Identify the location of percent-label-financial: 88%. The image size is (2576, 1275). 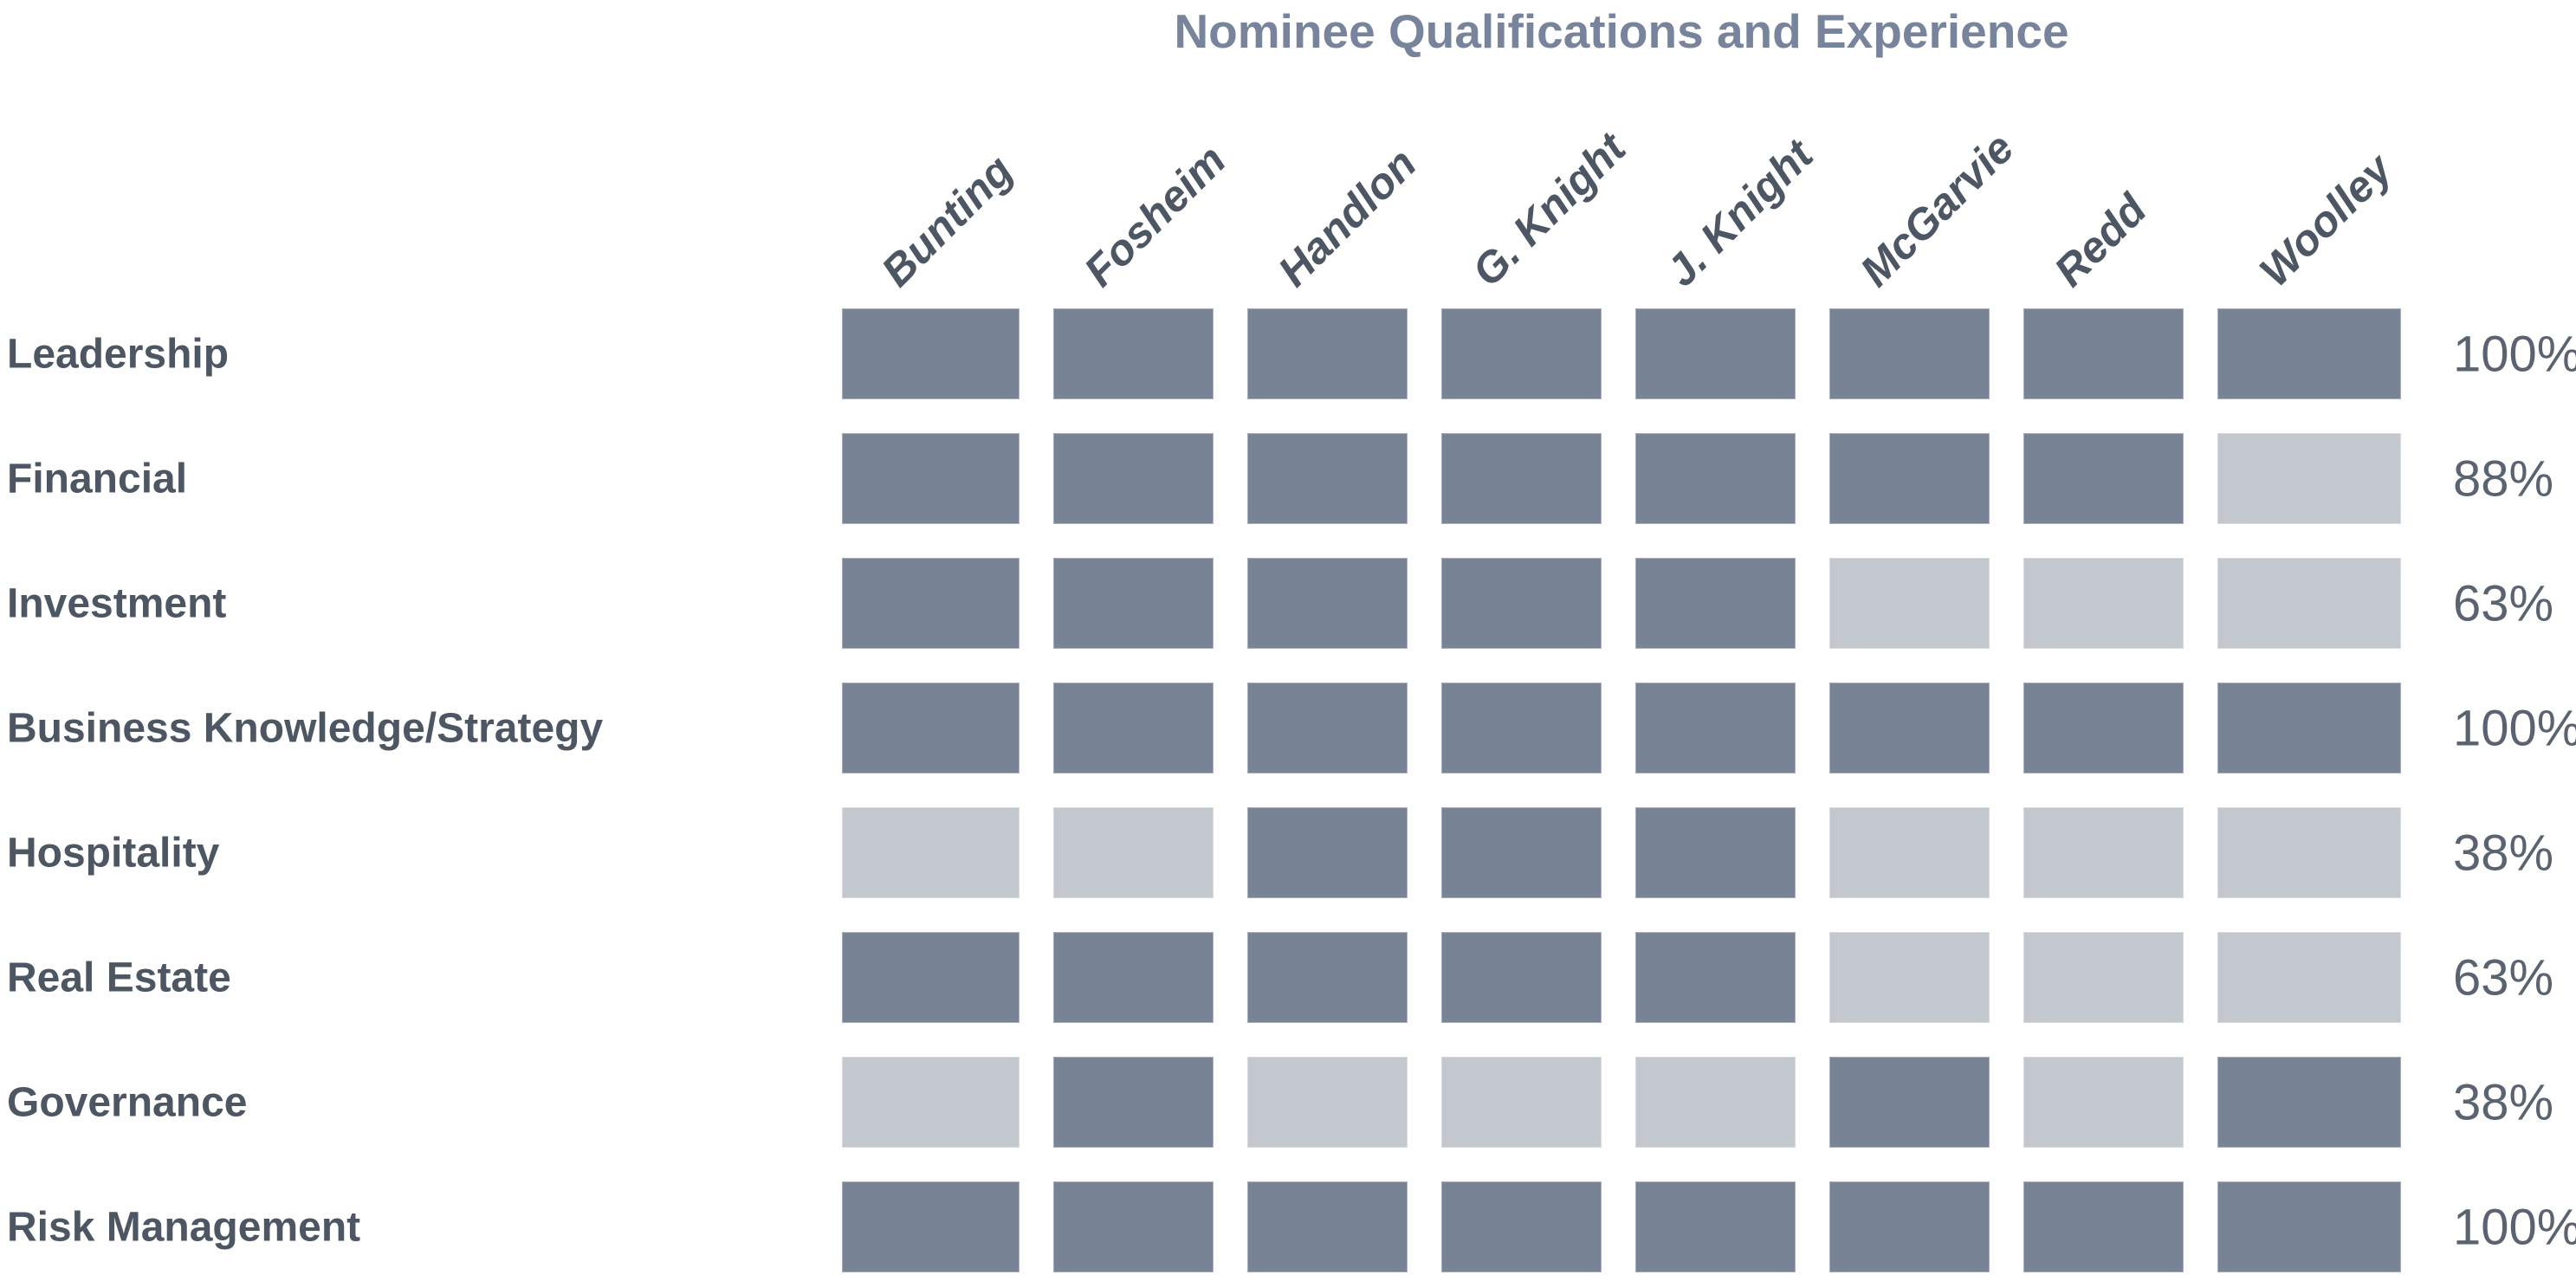
(2503, 478).